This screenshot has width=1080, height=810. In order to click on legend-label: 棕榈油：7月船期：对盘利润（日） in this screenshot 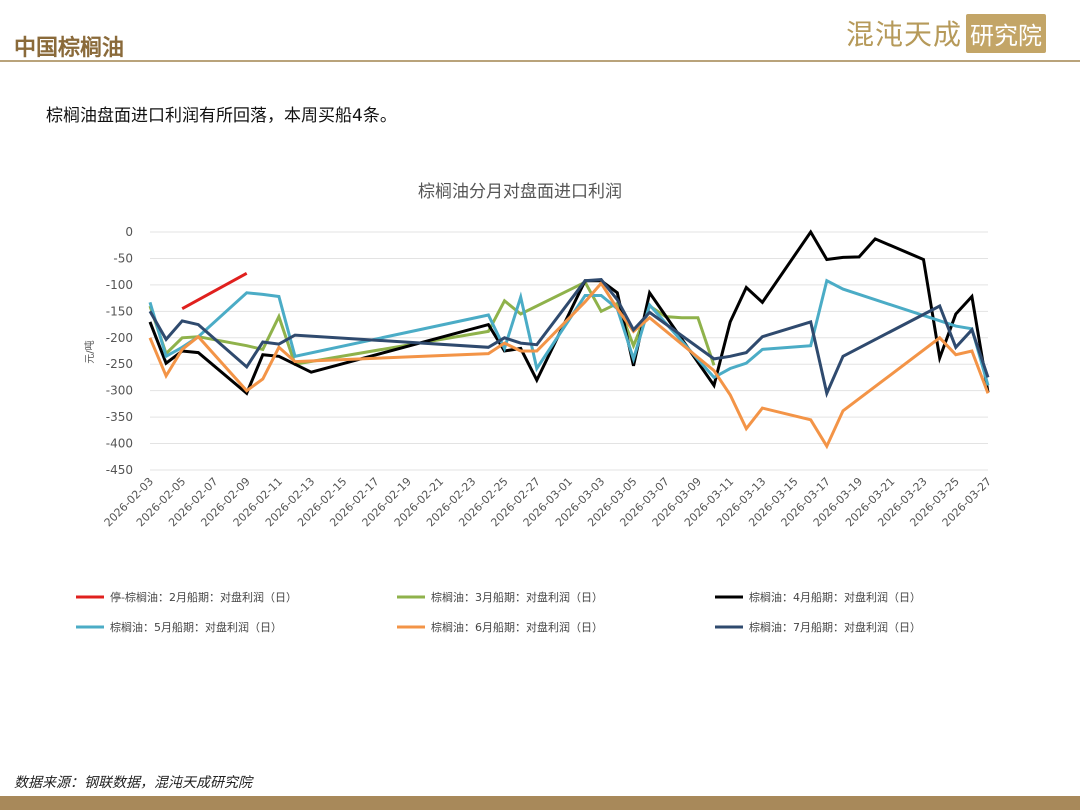, I will do `click(835, 627)`.